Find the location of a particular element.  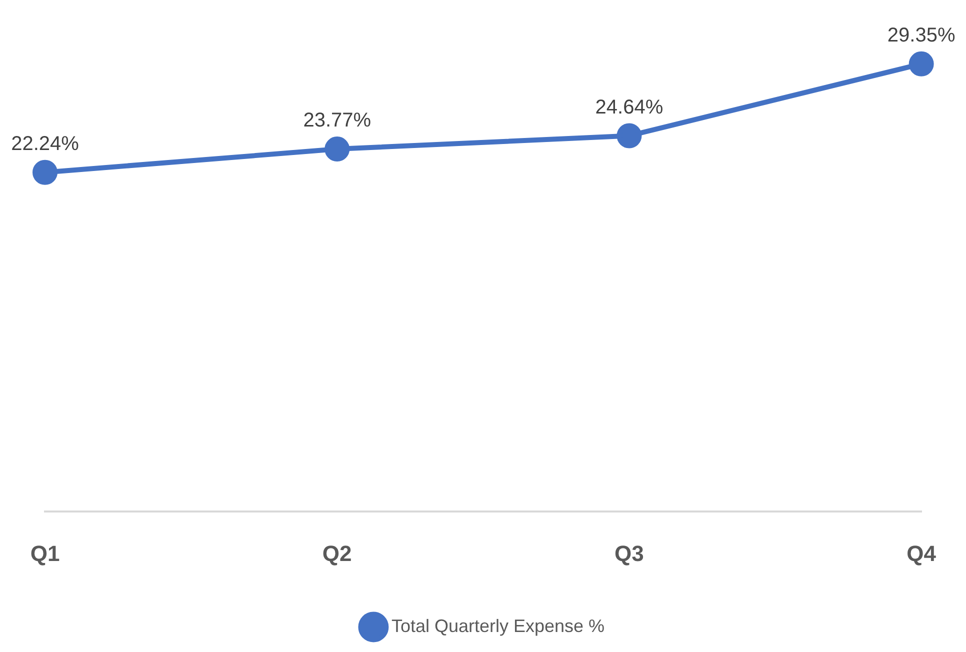

x-tick-label: Q2 is located at coordinates (337, 553).